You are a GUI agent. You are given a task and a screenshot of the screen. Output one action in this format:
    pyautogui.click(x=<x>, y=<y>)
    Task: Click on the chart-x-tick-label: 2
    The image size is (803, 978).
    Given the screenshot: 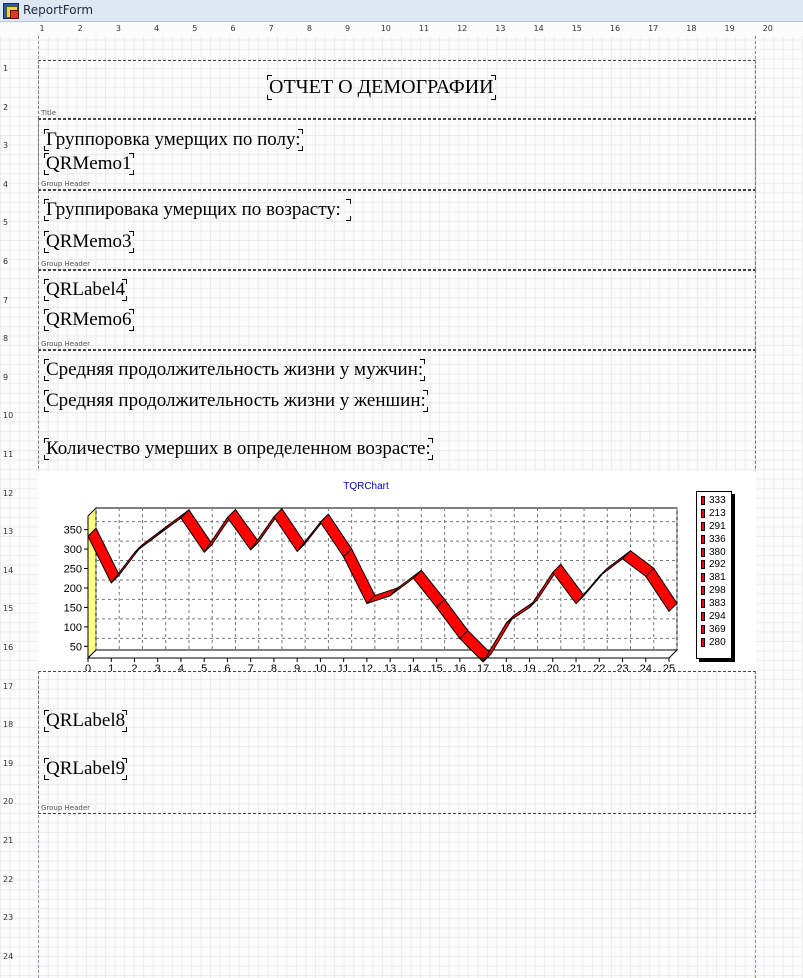 What is the action you would take?
    pyautogui.click(x=134, y=667)
    